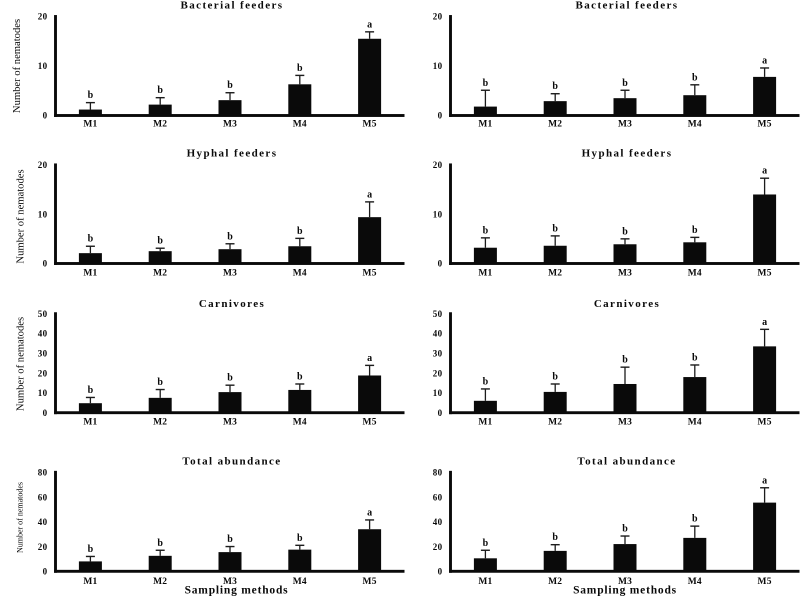 This screenshot has width=800, height=600. Describe the element at coordinates (43, 314) in the screenshot. I see `svg-text: 50` at that location.